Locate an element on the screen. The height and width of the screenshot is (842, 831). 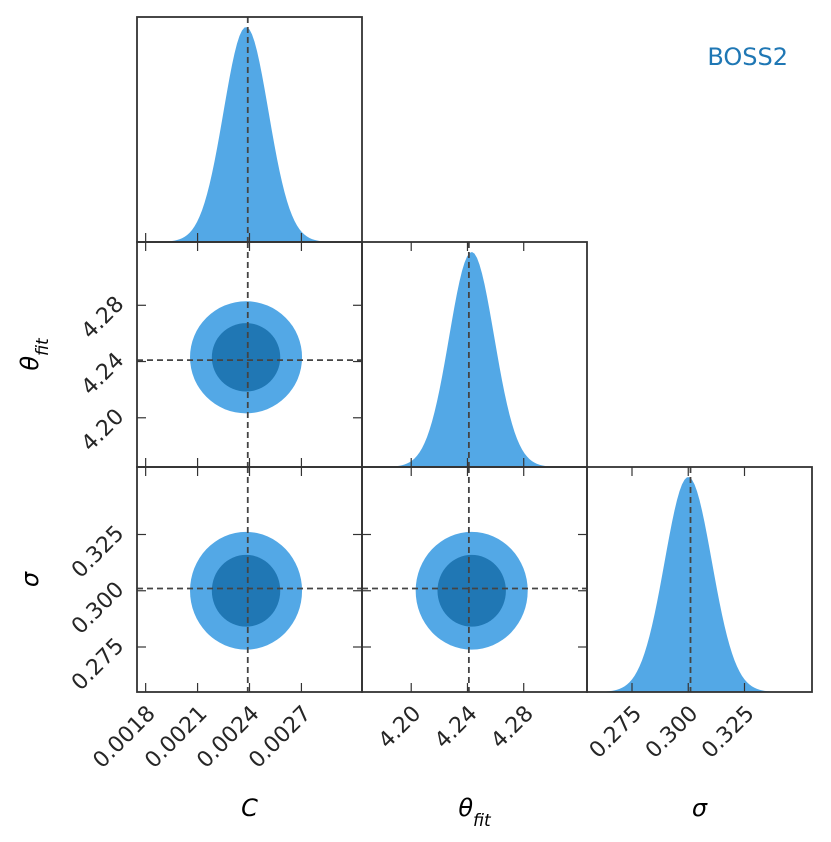
contour-68-theta_fit-sigma is located at coordinates (471, 590).